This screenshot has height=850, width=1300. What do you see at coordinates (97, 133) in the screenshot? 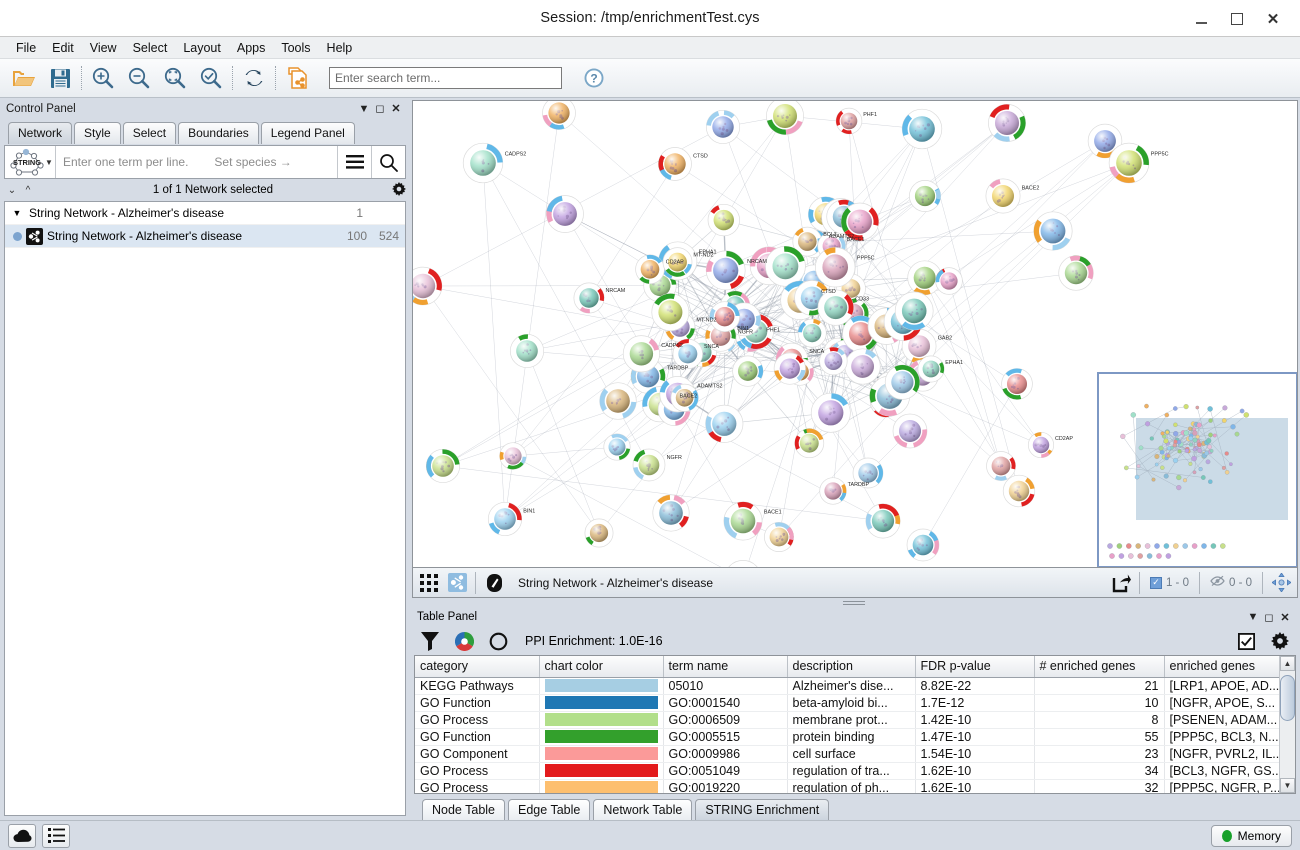
I see `tab-style: Style` at bounding box center [97, 133].